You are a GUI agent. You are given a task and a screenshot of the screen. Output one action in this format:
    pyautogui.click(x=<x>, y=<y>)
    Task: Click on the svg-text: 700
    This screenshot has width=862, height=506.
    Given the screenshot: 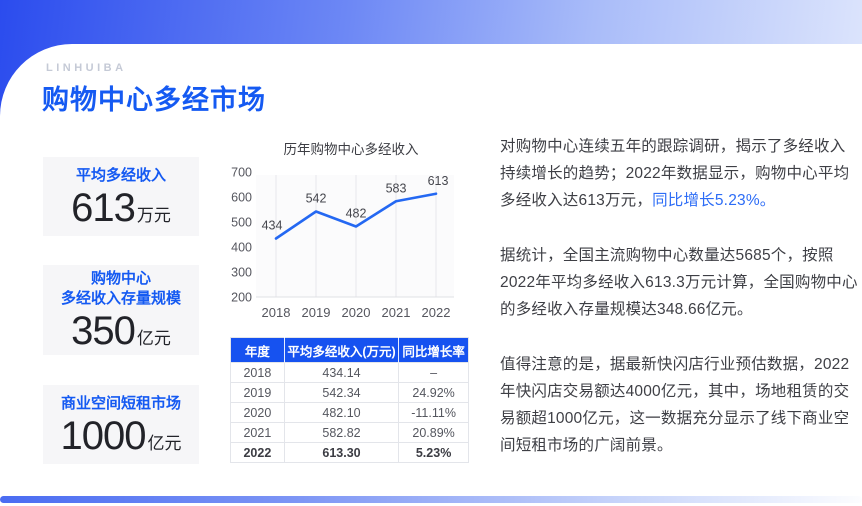 What is the action you would take?
    pyautogui.click(x=241, y=173)
    